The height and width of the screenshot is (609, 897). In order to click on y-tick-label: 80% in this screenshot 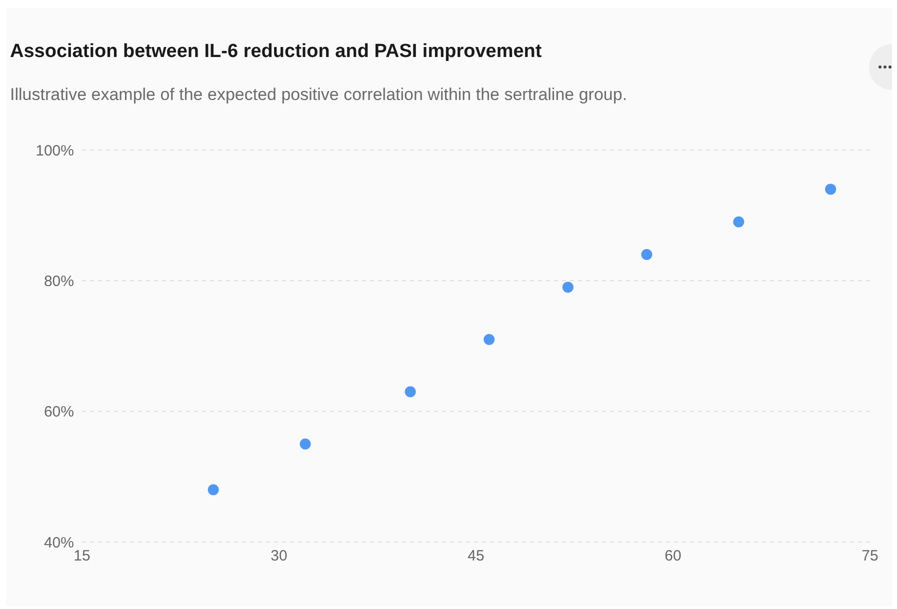, I will do `click(59, 281)`.